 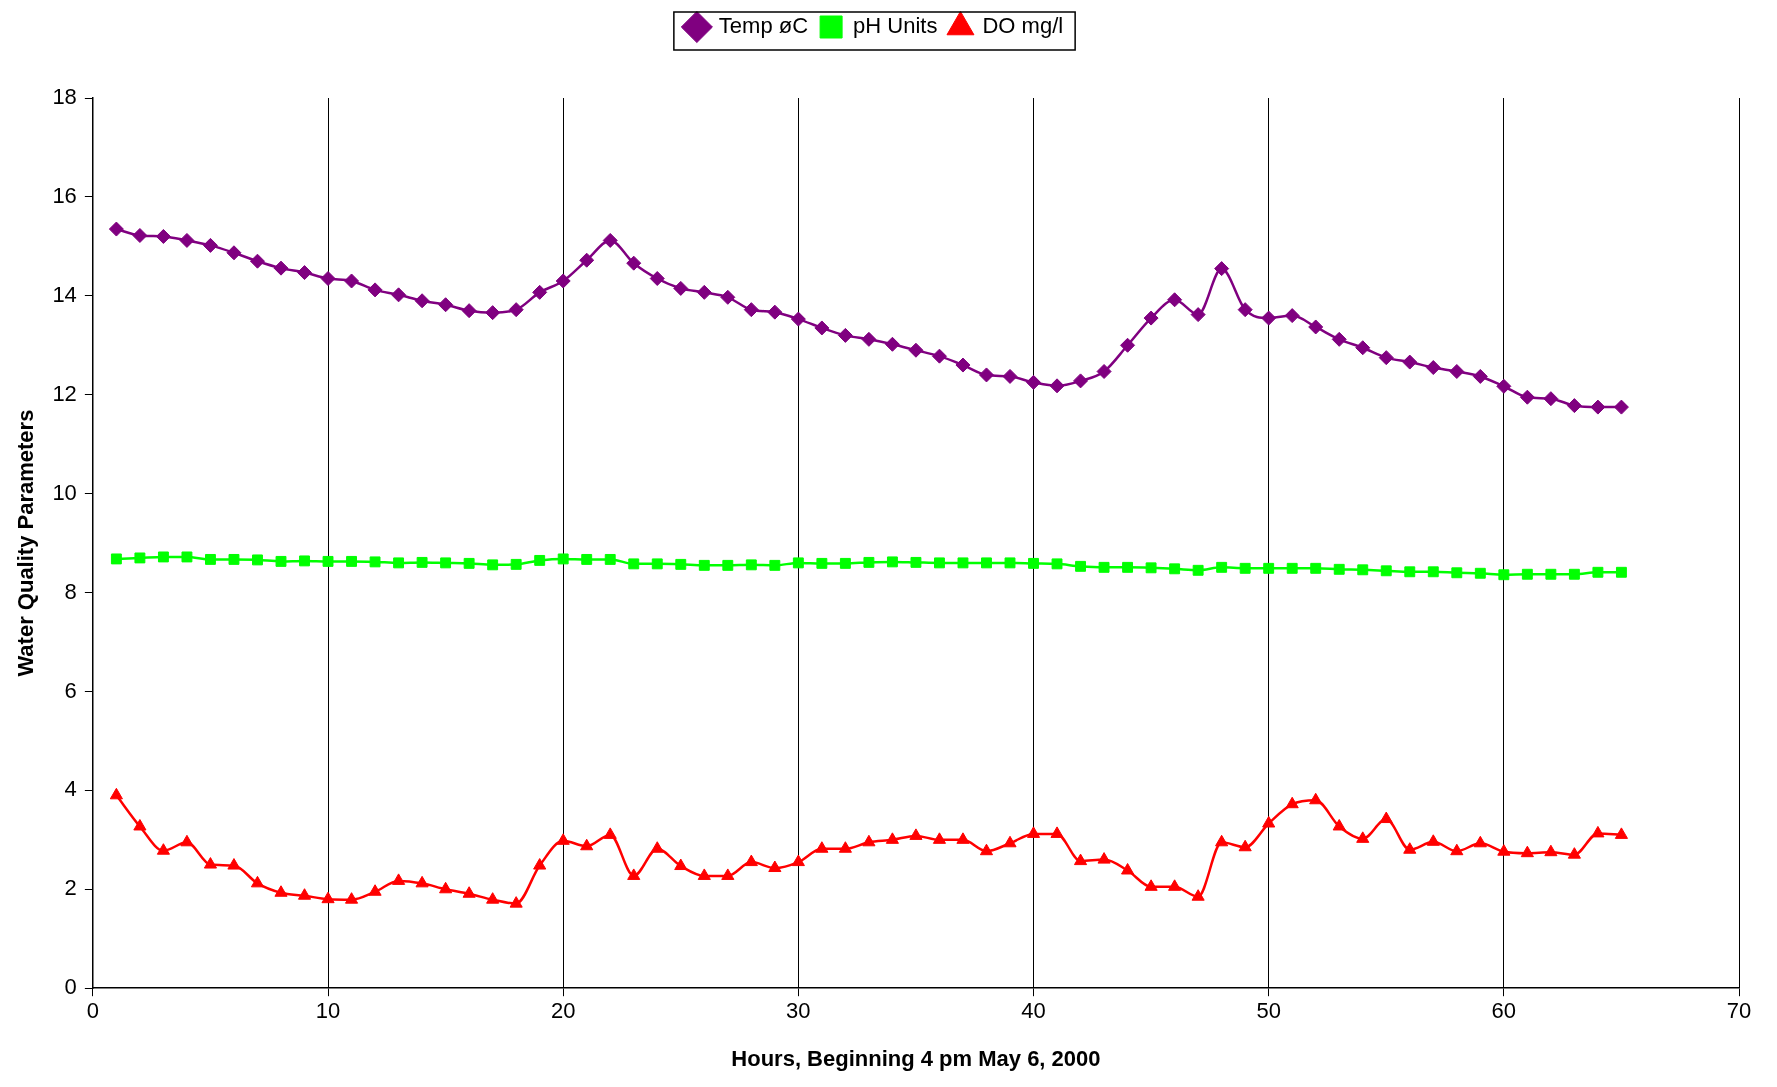 I want to click on x-tick-label: 0, so click(x=92, y=1011).